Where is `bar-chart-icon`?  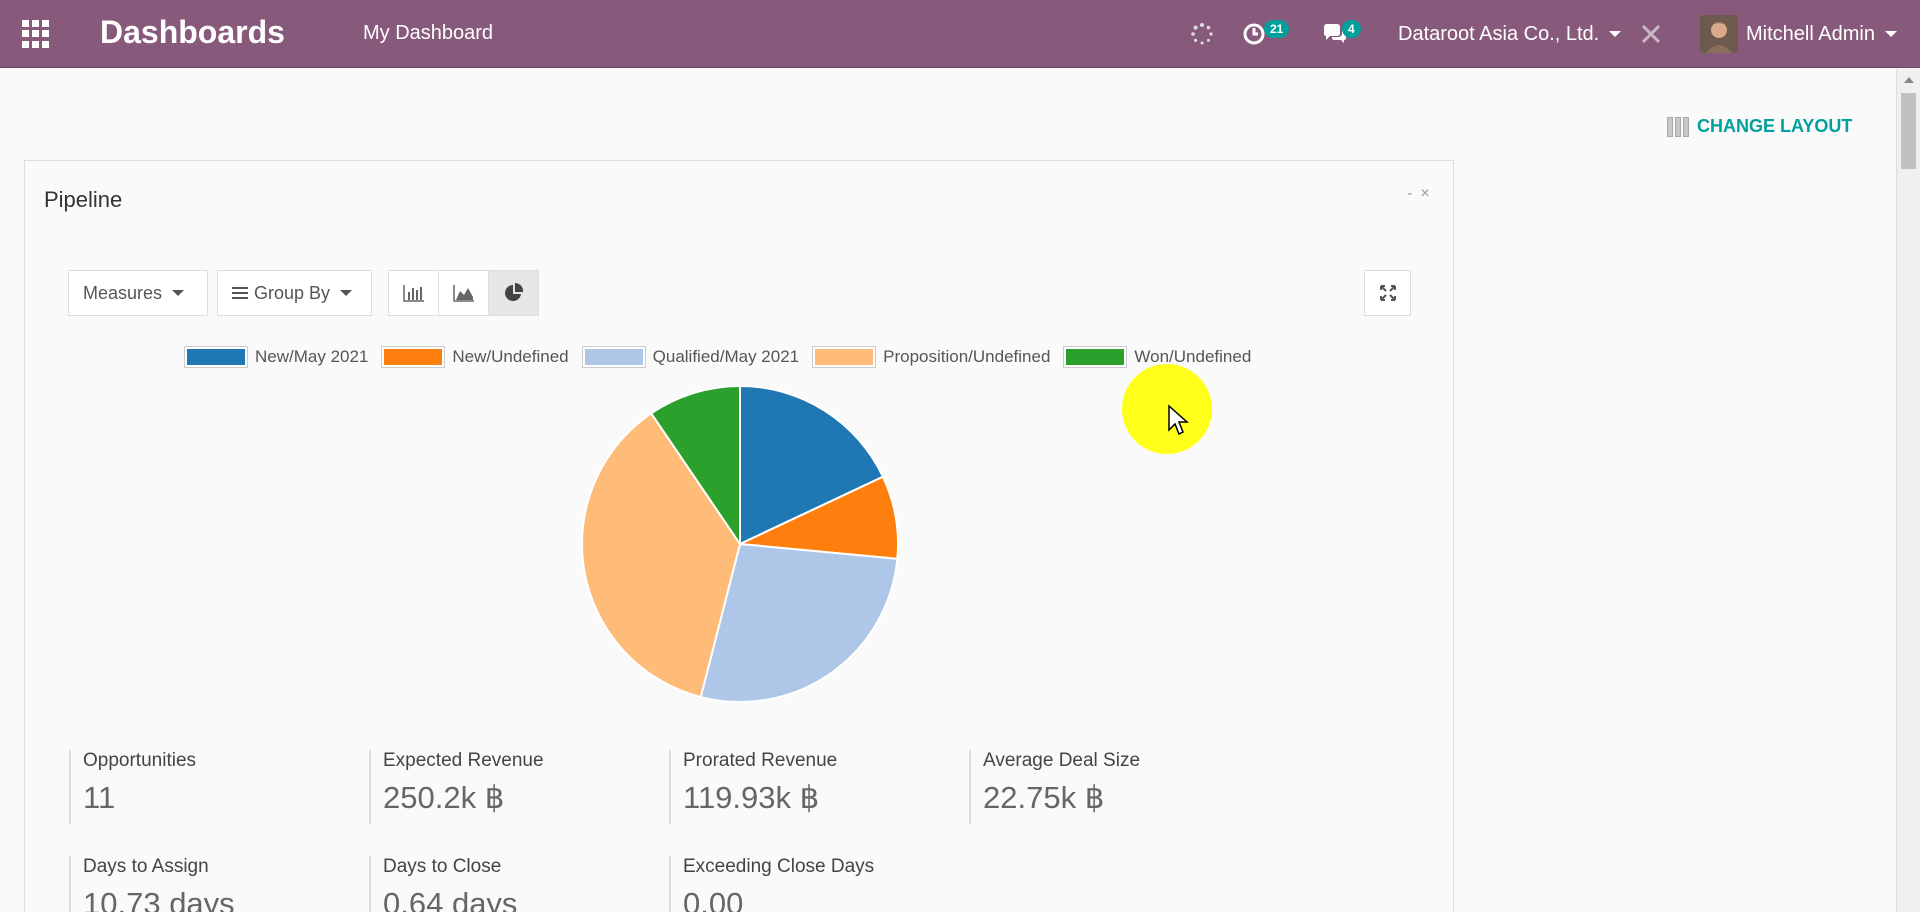 bar-chart-icon is located at coordinates (413, 293).